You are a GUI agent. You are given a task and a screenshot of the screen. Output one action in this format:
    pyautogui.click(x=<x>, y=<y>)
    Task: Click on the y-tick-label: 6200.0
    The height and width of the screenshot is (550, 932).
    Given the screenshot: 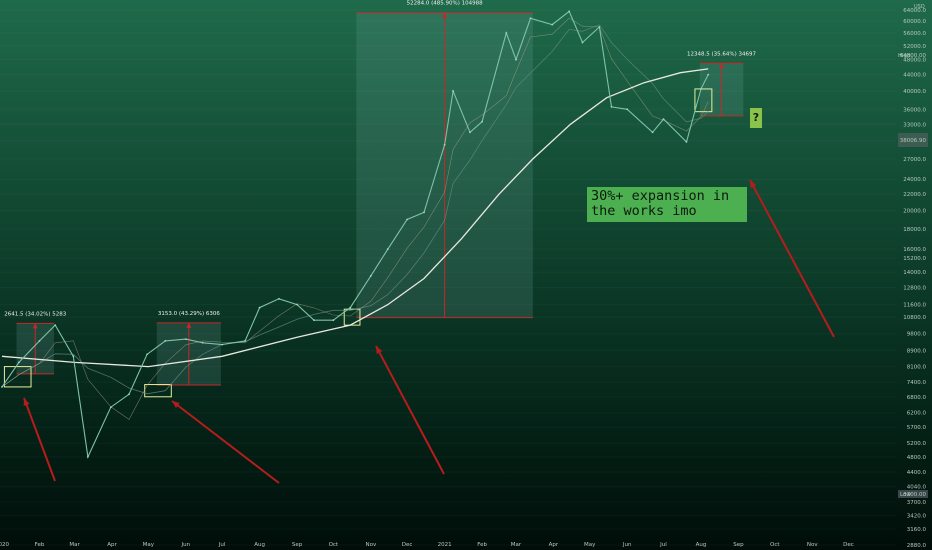 What is the action you would take?
    pyautogui.click(x=917, y=414)
    